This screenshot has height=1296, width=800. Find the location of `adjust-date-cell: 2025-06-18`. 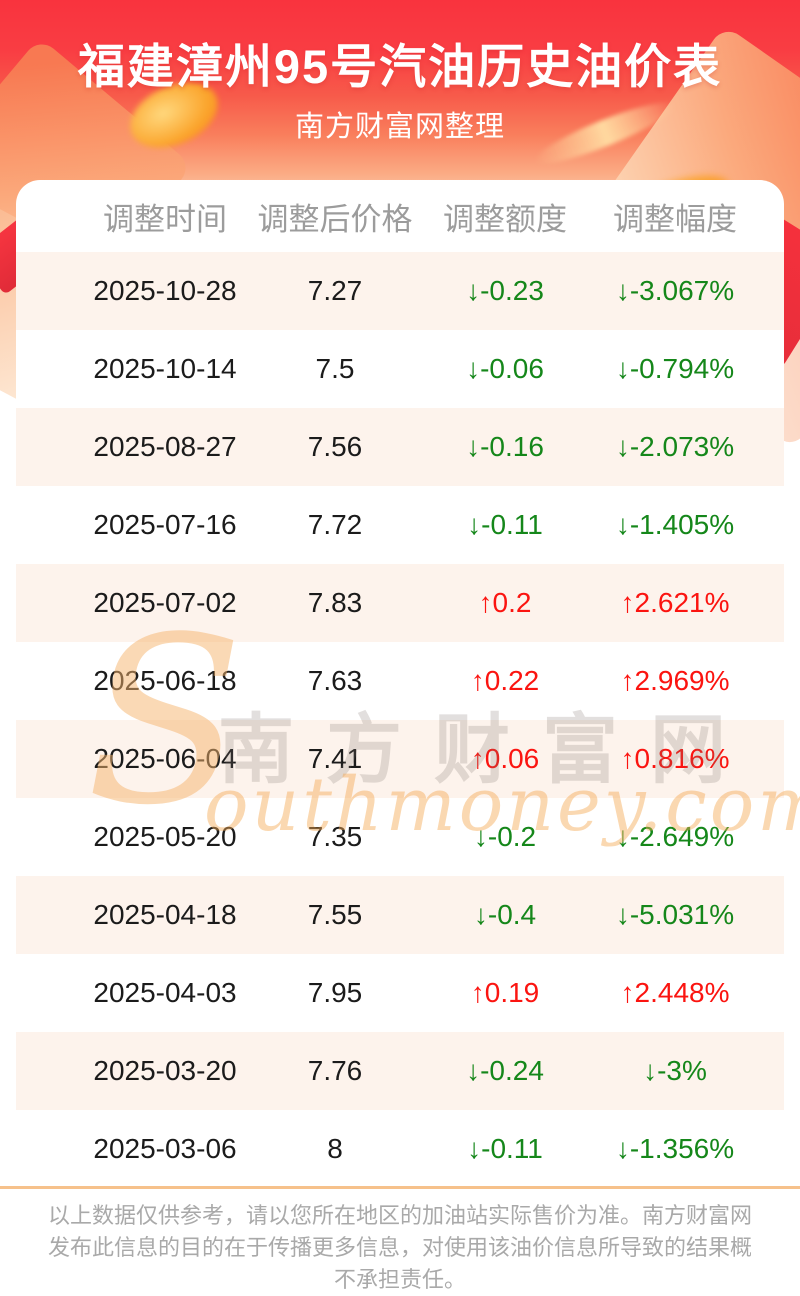

adjust-date-cell: 2025-06-18 is located at coordinates (165, 680).